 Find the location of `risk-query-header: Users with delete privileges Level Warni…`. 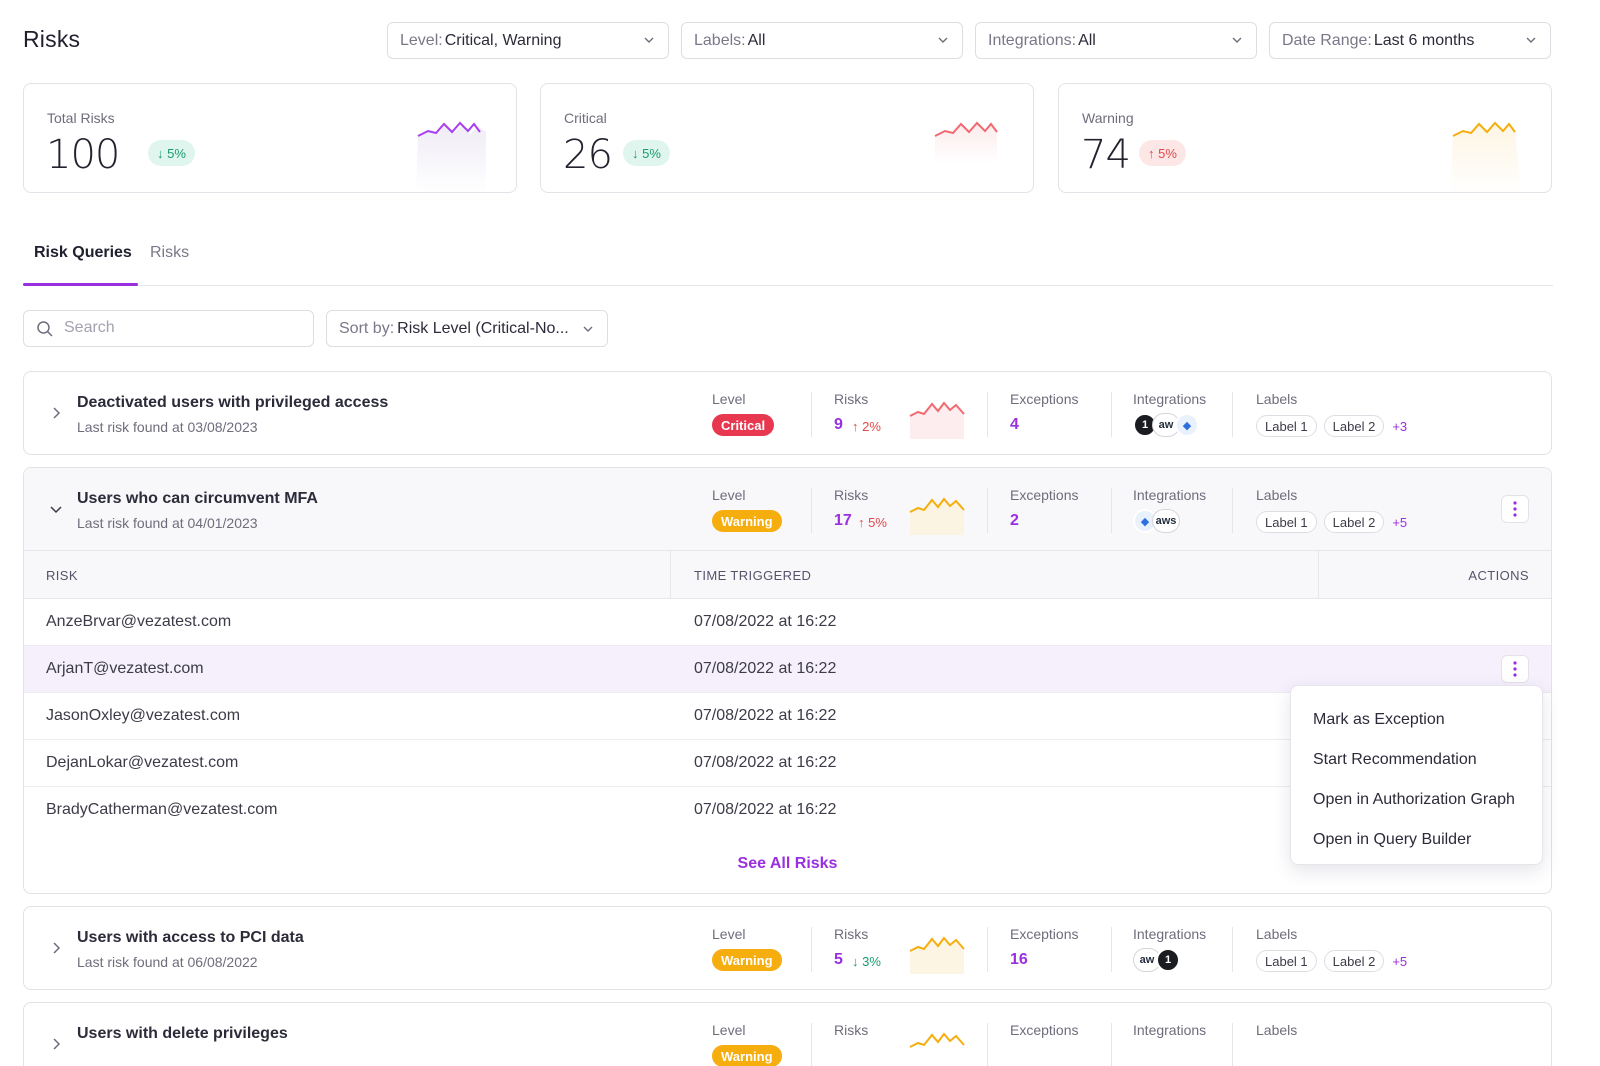

risk-query-header: Users with delete privileges Level Warni… is located at coordinates (787, 1034).